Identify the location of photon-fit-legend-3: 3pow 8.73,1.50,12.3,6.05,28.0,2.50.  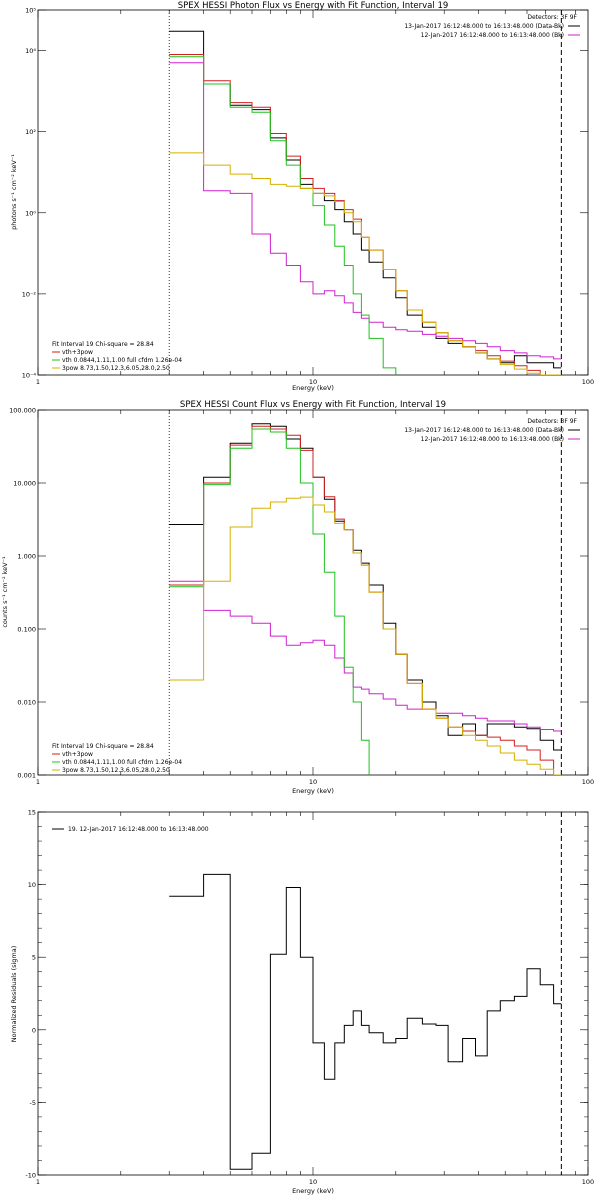
(116, 368).